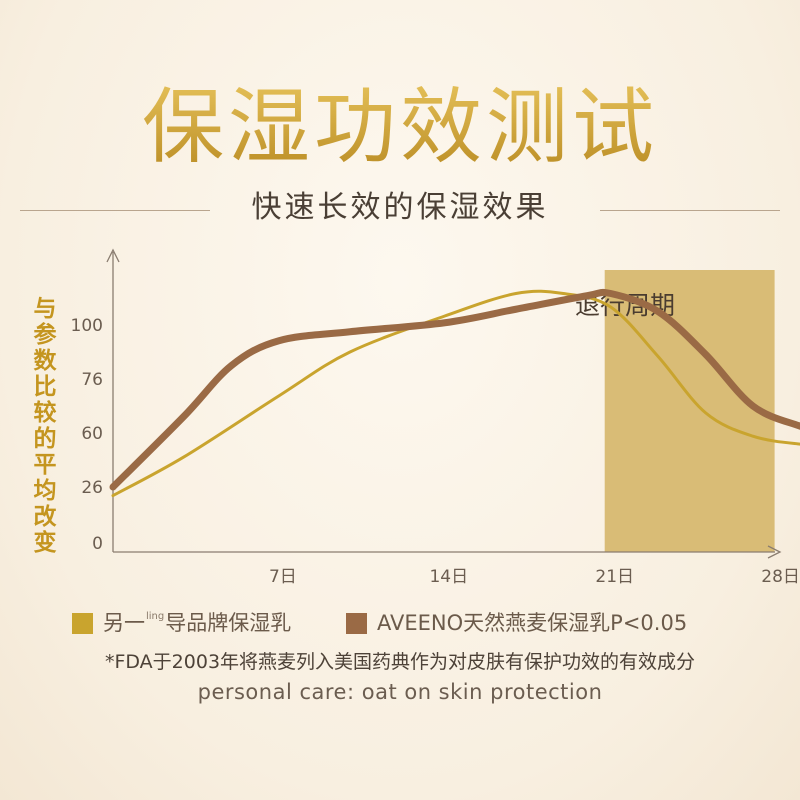 The width and height of the screenshot is (800, 800). I want to click on y-tick-label: 0, so click(97, 544).